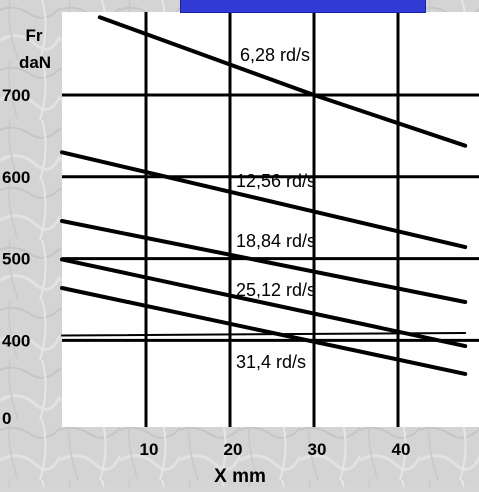  Describe the element at coordinates (240, 476) in the screenshot. I see `x-axis-label: X mm` at that location.